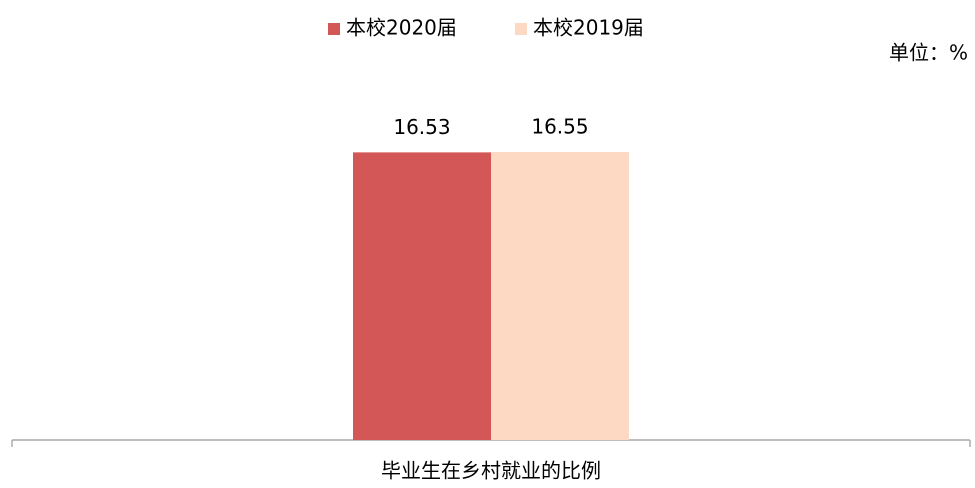 The width and height of the screenshot is (975, 488). I want to click on value-label: 16.53, so click(421, 127).